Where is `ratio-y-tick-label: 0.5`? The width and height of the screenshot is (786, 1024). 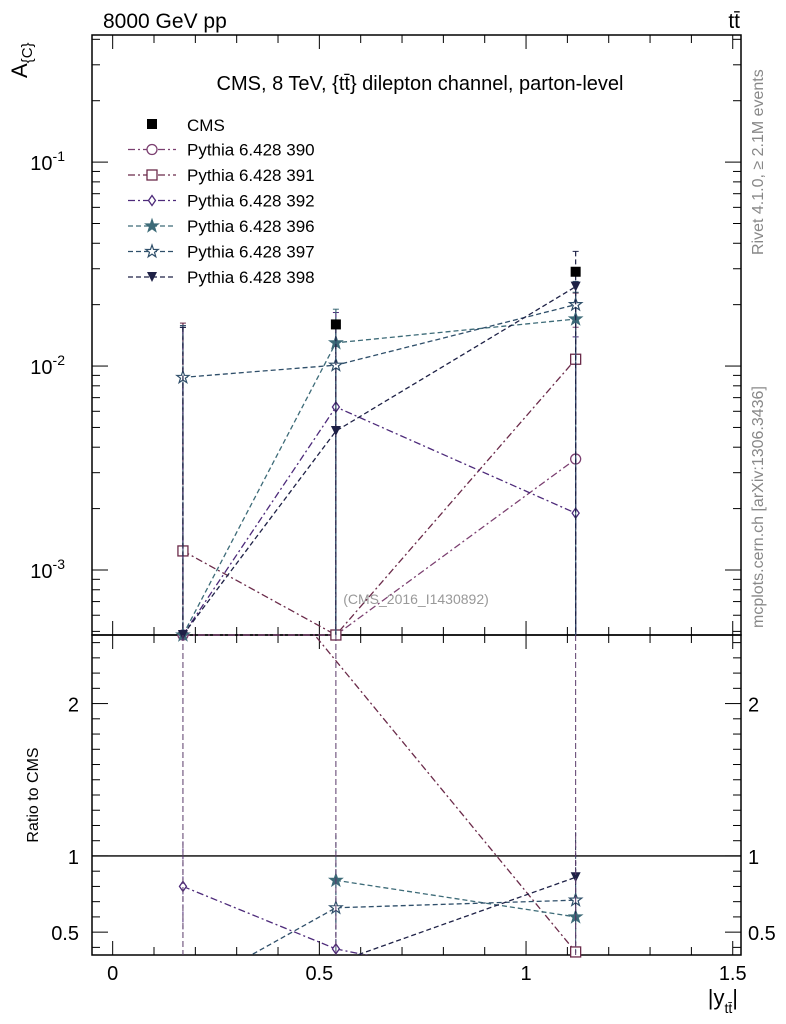
ratio-y-tick-label: 0.5 is located at coordinates (65, 934).